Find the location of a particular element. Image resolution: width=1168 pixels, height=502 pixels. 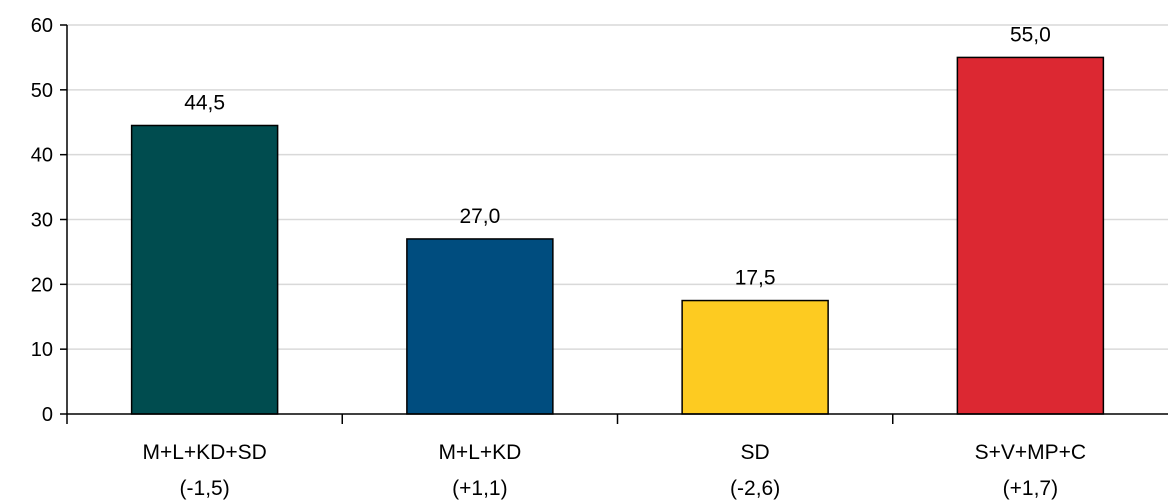

y-tick-label: 10 is located at coordinates (42, 350).